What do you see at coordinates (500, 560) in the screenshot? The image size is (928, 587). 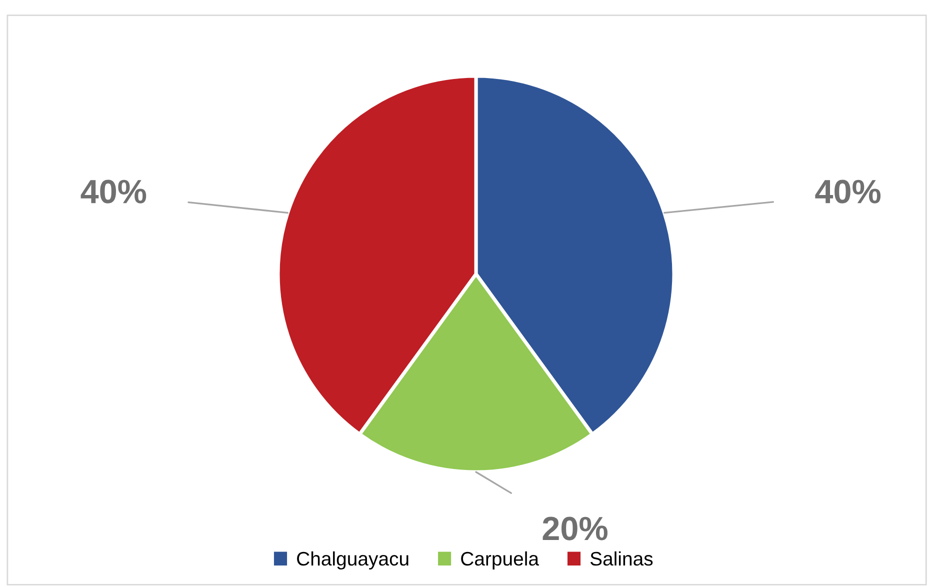 I see `legend-label: Carpuela` at bounding box center [500, 560].